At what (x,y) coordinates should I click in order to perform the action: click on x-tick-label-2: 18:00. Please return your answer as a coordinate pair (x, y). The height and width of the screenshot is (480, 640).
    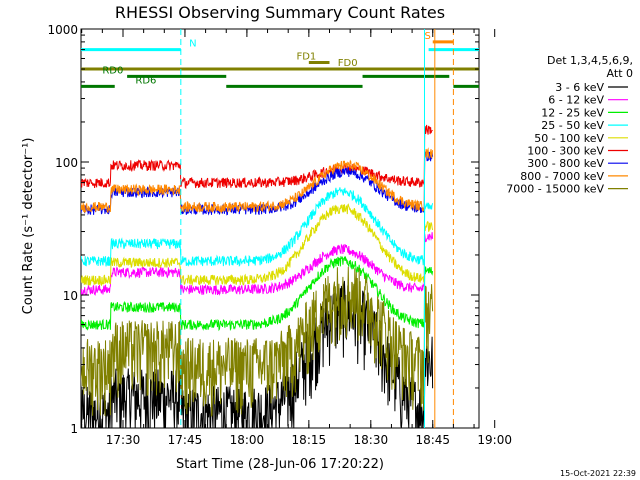
    Looking at the image, I should click on (247, 440).